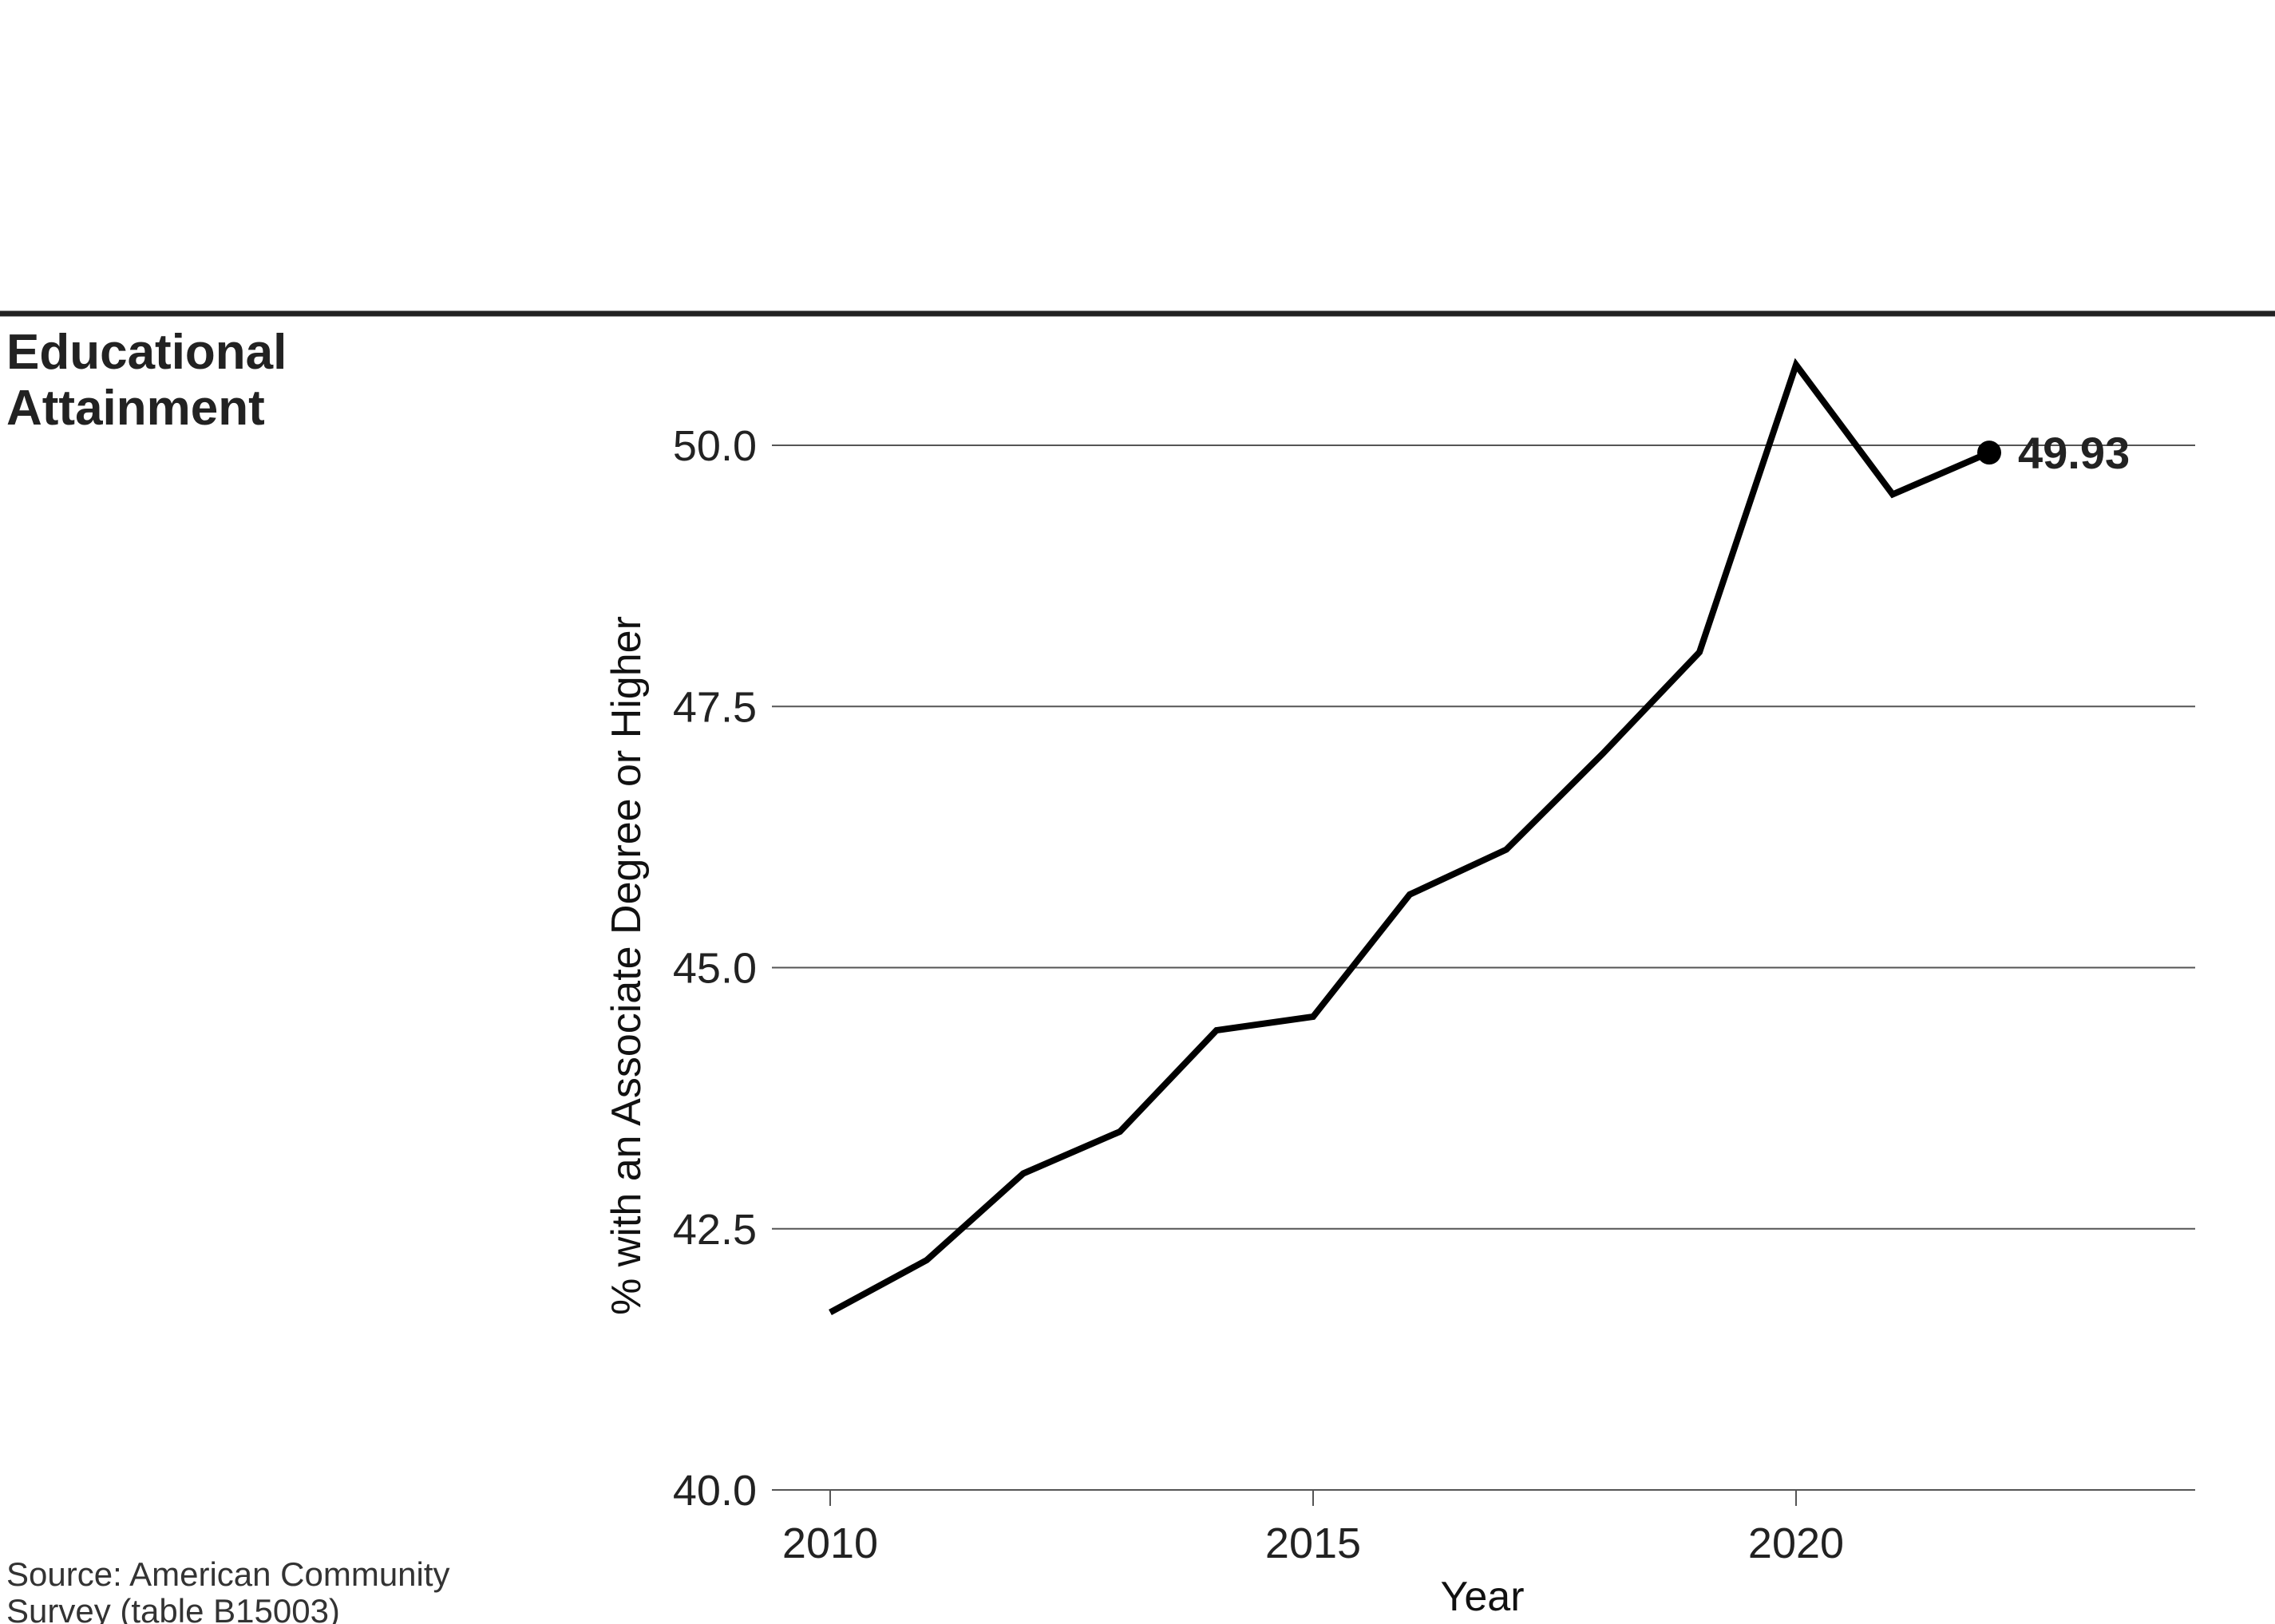 The image size is (2275, 1624). I want to click on x-axis-title: Year, so click(1482, 1597).